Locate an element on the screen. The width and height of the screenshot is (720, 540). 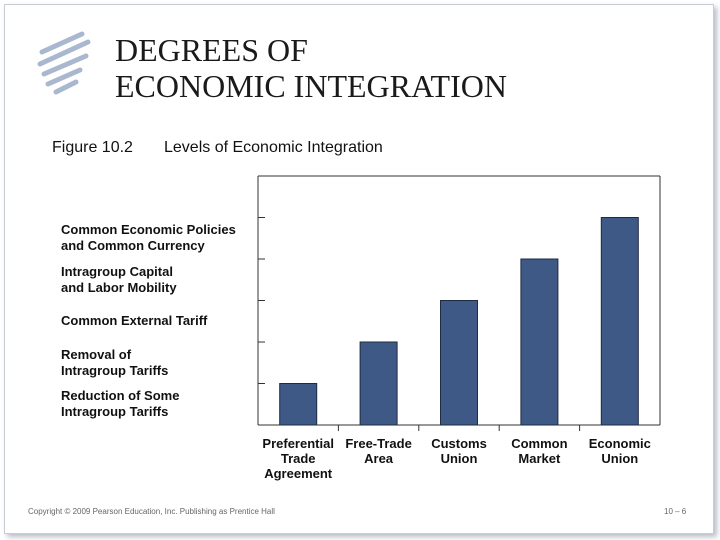
y-tick-label: Intragroup Capital and Labor Mobility is located at coordinates (119, 279).